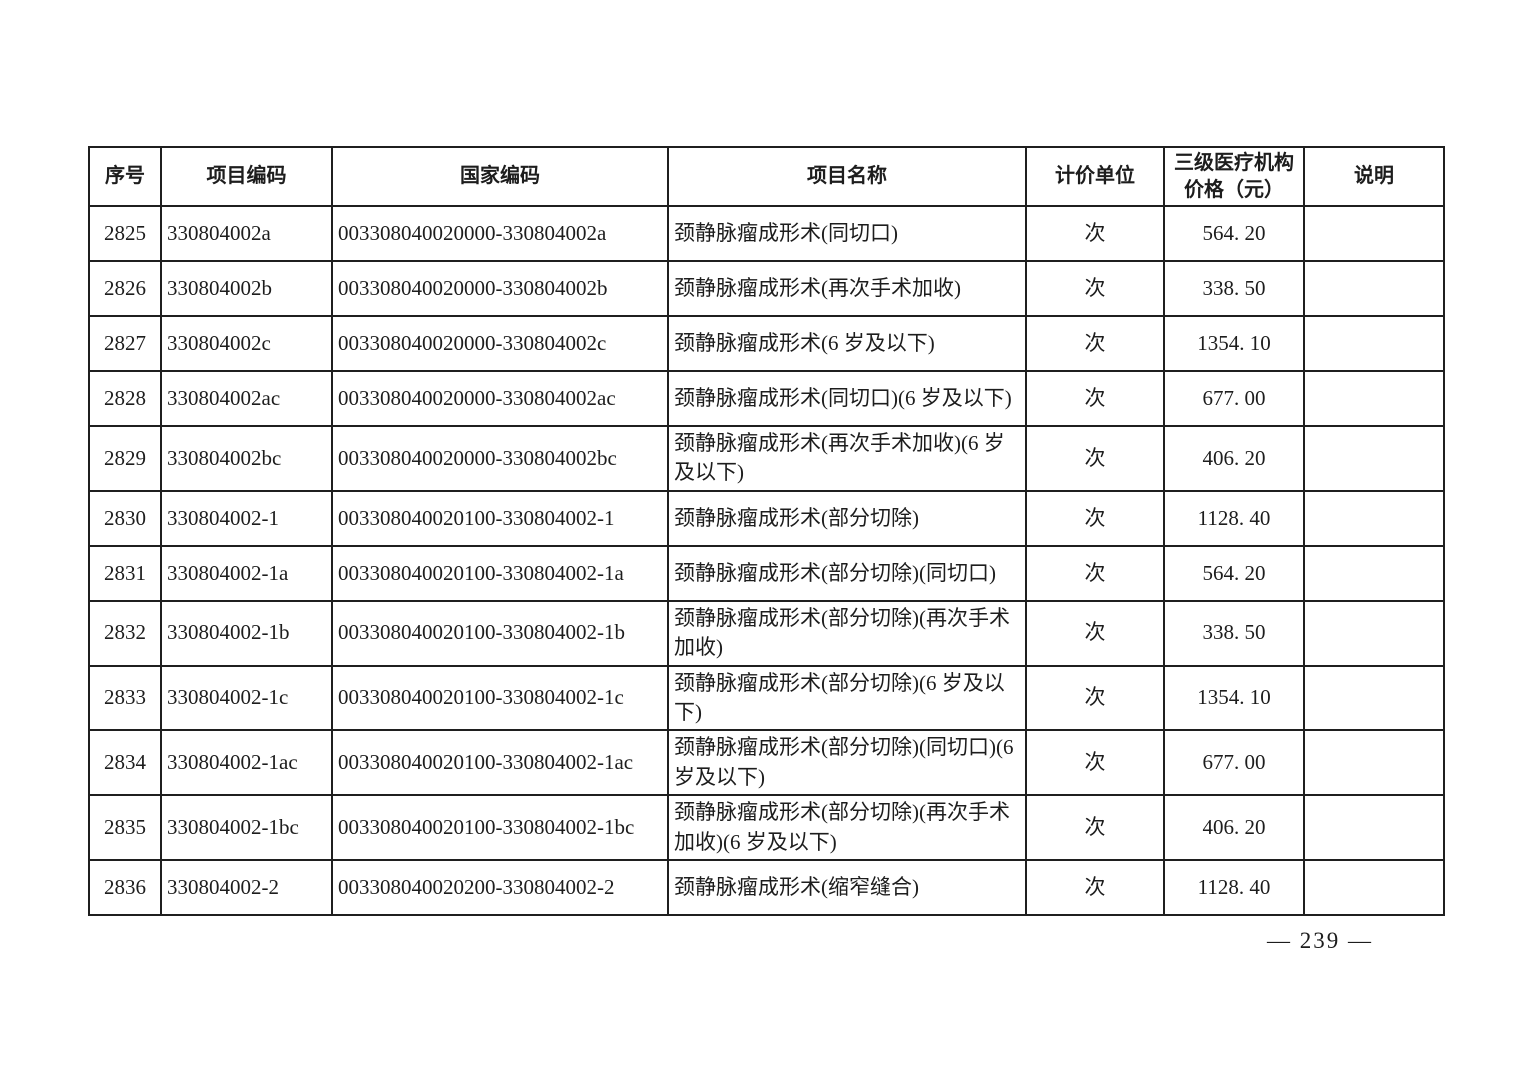 This screenshot has height=1074, width=1520. What do you see at coordinates (246, 763) in the screenshot?
I see `cell-project-code: 330804002-1ac` at bounding box center [246, 763].